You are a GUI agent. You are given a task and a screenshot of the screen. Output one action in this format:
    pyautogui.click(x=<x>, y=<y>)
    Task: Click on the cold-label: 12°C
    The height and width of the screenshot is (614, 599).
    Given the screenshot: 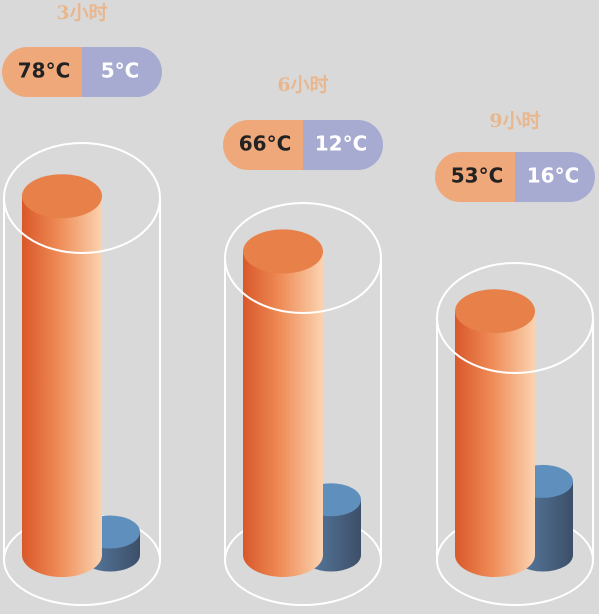 What is the action you would take?
    pyautogui.click(x=341, y=144)
    